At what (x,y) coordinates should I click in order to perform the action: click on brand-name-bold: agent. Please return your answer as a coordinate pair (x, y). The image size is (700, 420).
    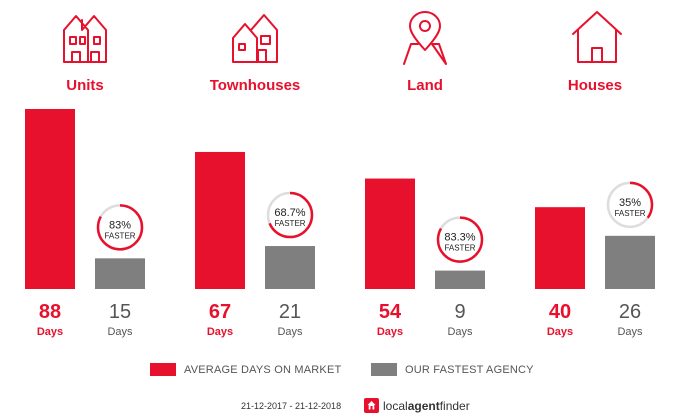
    Looking at the image, I should click on (423, 405).